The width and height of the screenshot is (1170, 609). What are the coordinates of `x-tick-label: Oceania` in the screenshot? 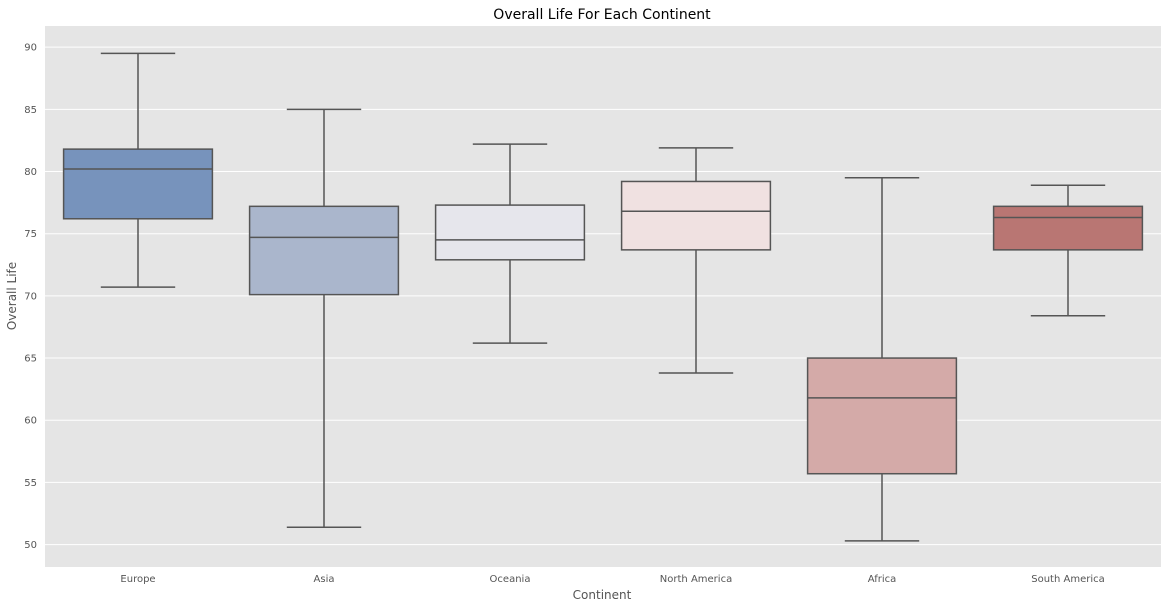 It's located at (510, 579).